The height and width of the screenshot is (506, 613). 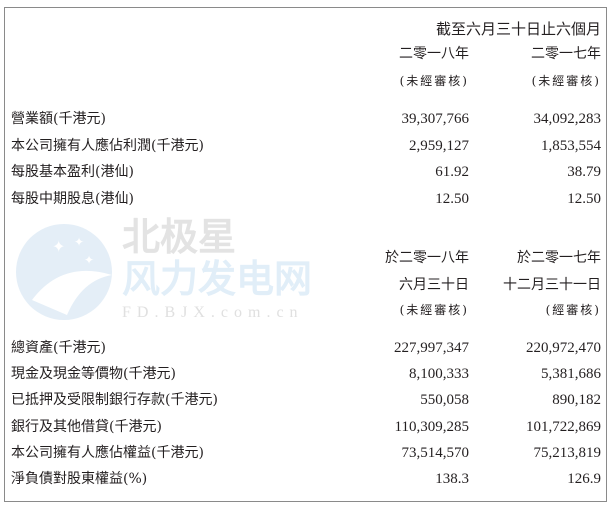 What do you see at coordinates (566, 54) in the screenshot?
I see `s1-col2-year: 二零一七年` at bounding box center [566, 54].